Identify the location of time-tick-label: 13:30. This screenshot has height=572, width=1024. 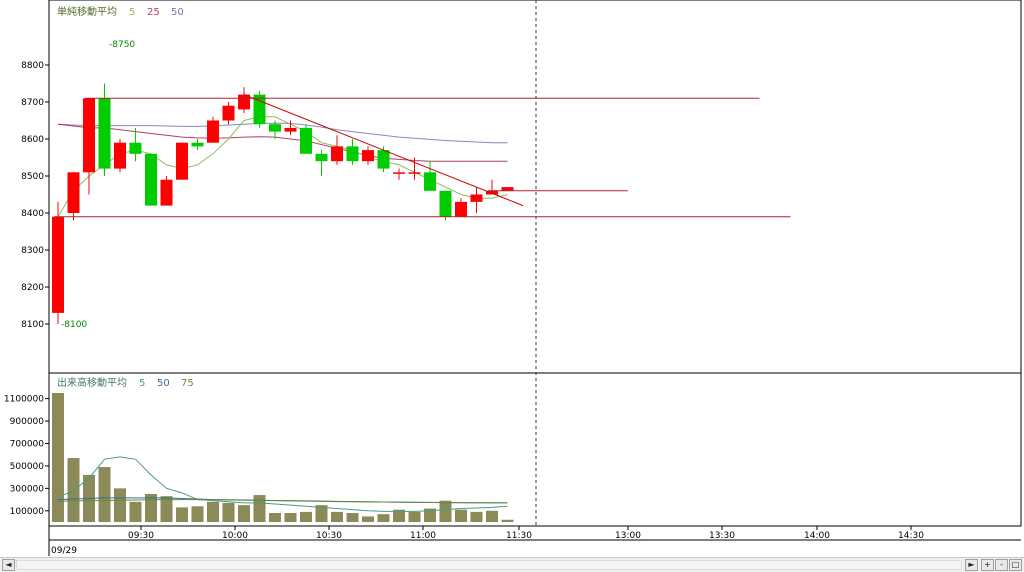
(722, 536).